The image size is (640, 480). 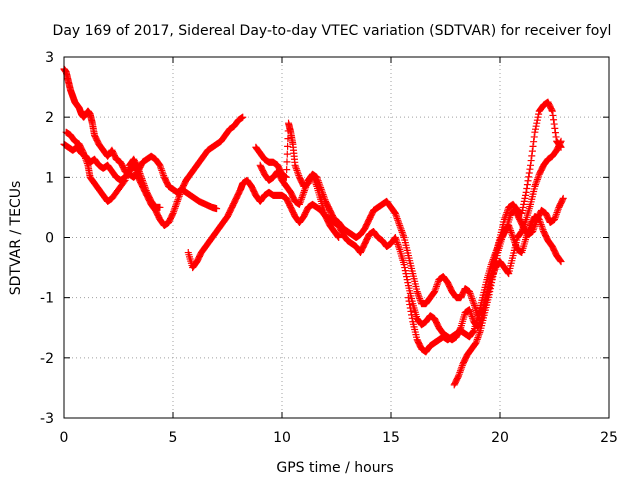 I want to click on x-axis-label: GPS time / hours, so click(x=334, y=468).